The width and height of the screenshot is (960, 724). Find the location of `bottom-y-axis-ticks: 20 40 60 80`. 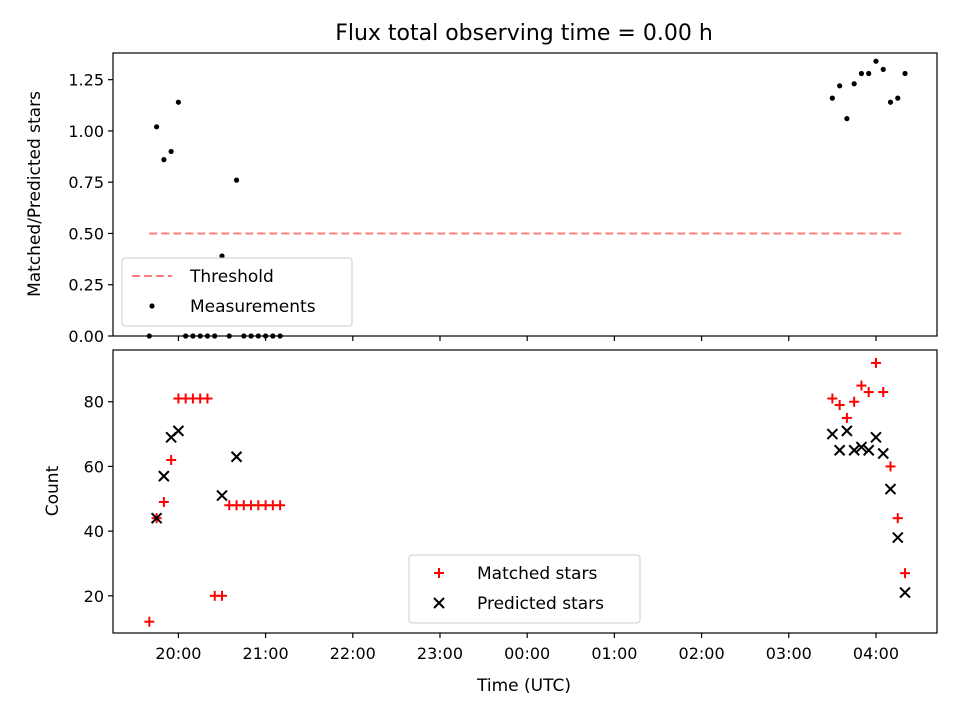

bottom-y-axis-ticks: 20 40 60 80 is located at coordinates (98, 499).